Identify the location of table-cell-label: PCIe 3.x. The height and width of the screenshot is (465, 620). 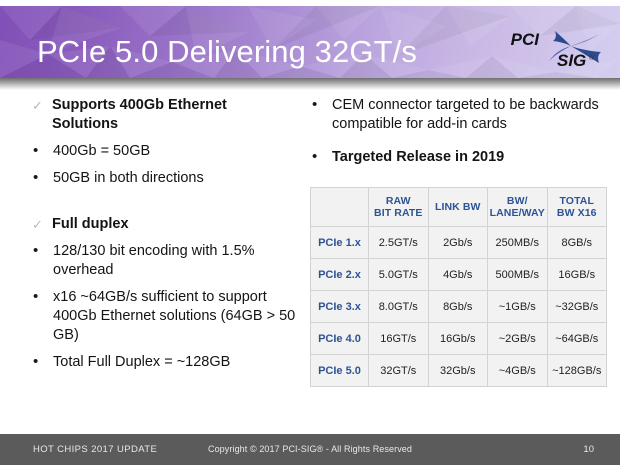
(339, 306).